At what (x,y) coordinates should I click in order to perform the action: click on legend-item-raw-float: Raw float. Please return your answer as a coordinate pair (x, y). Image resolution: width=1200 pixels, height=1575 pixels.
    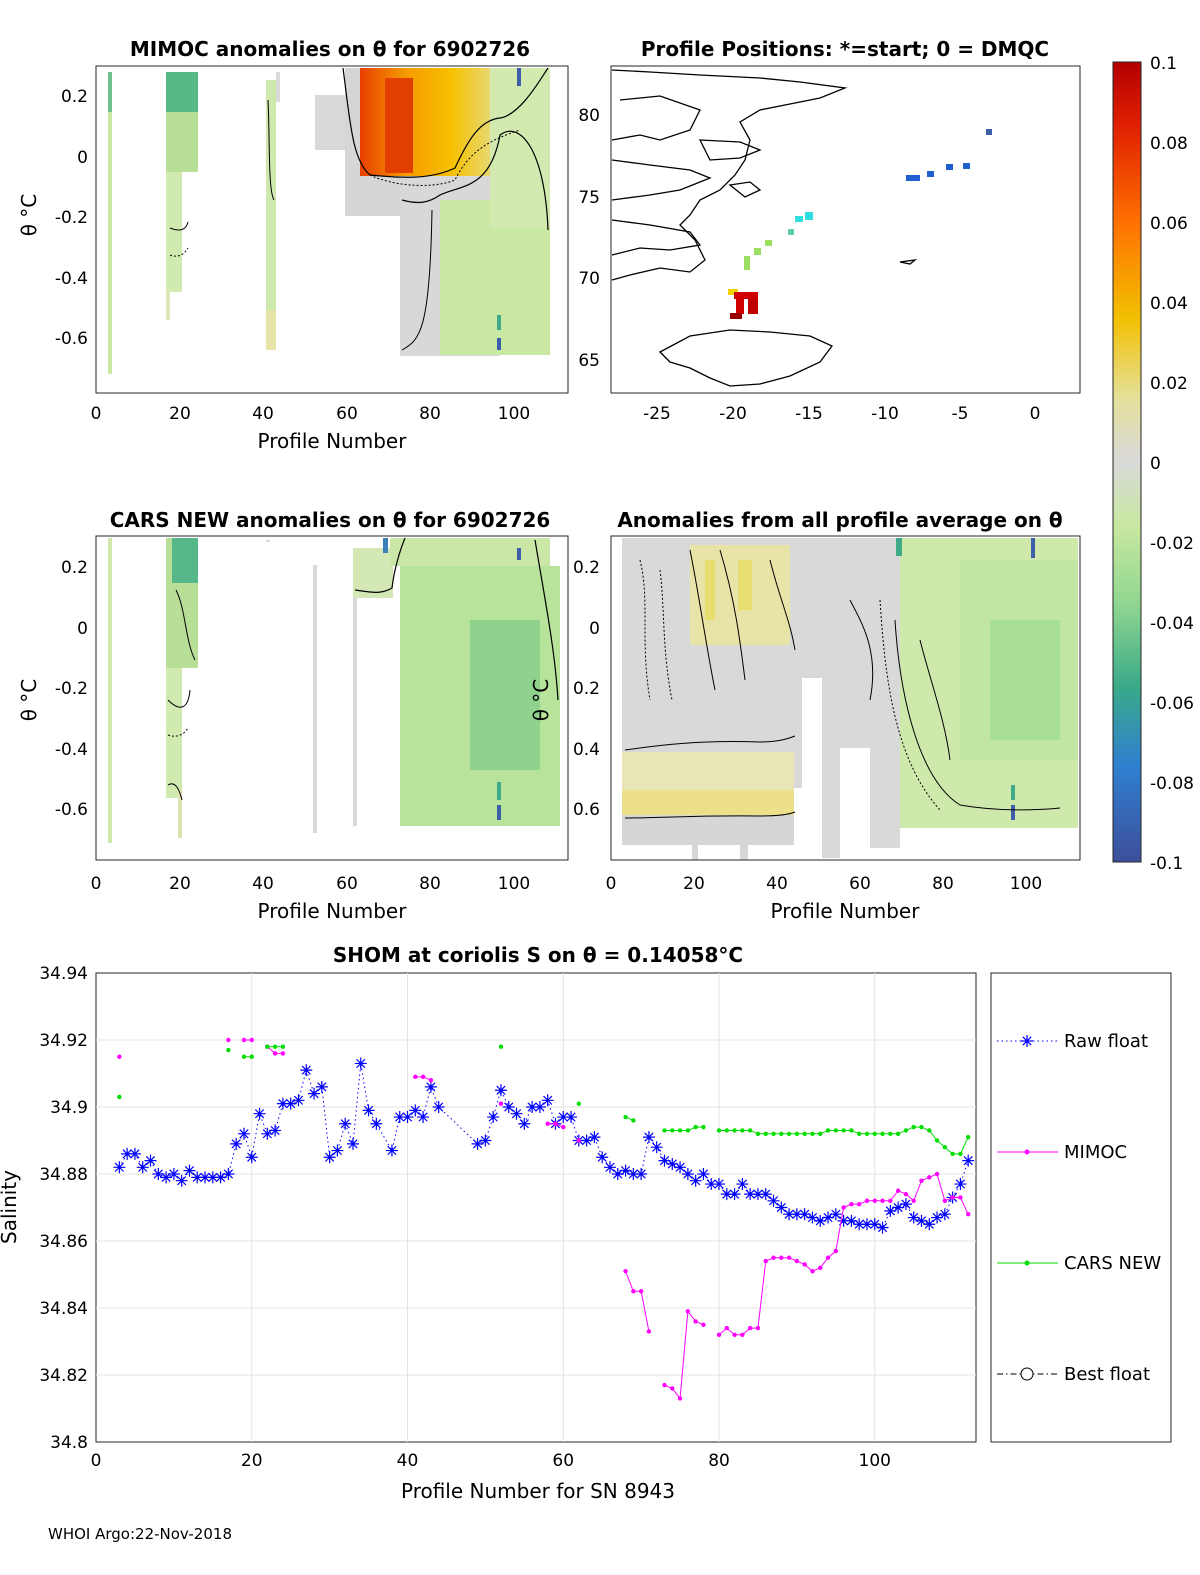
    Looking at the image, I should click on (1072, 1041).